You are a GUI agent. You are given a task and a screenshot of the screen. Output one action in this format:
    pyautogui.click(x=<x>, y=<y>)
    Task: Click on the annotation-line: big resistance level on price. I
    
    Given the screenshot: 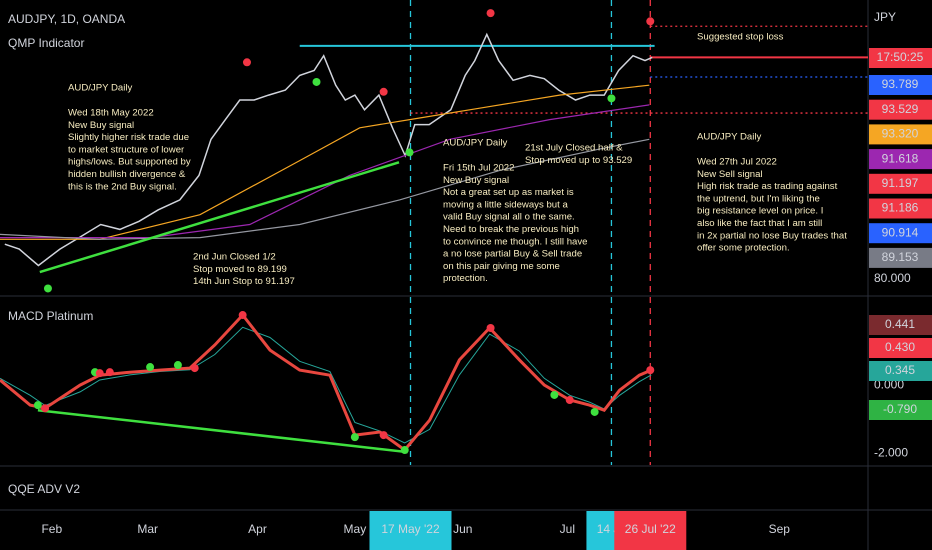 What is the action you would take?
    pyautogui.click(x=760, y=211)
    